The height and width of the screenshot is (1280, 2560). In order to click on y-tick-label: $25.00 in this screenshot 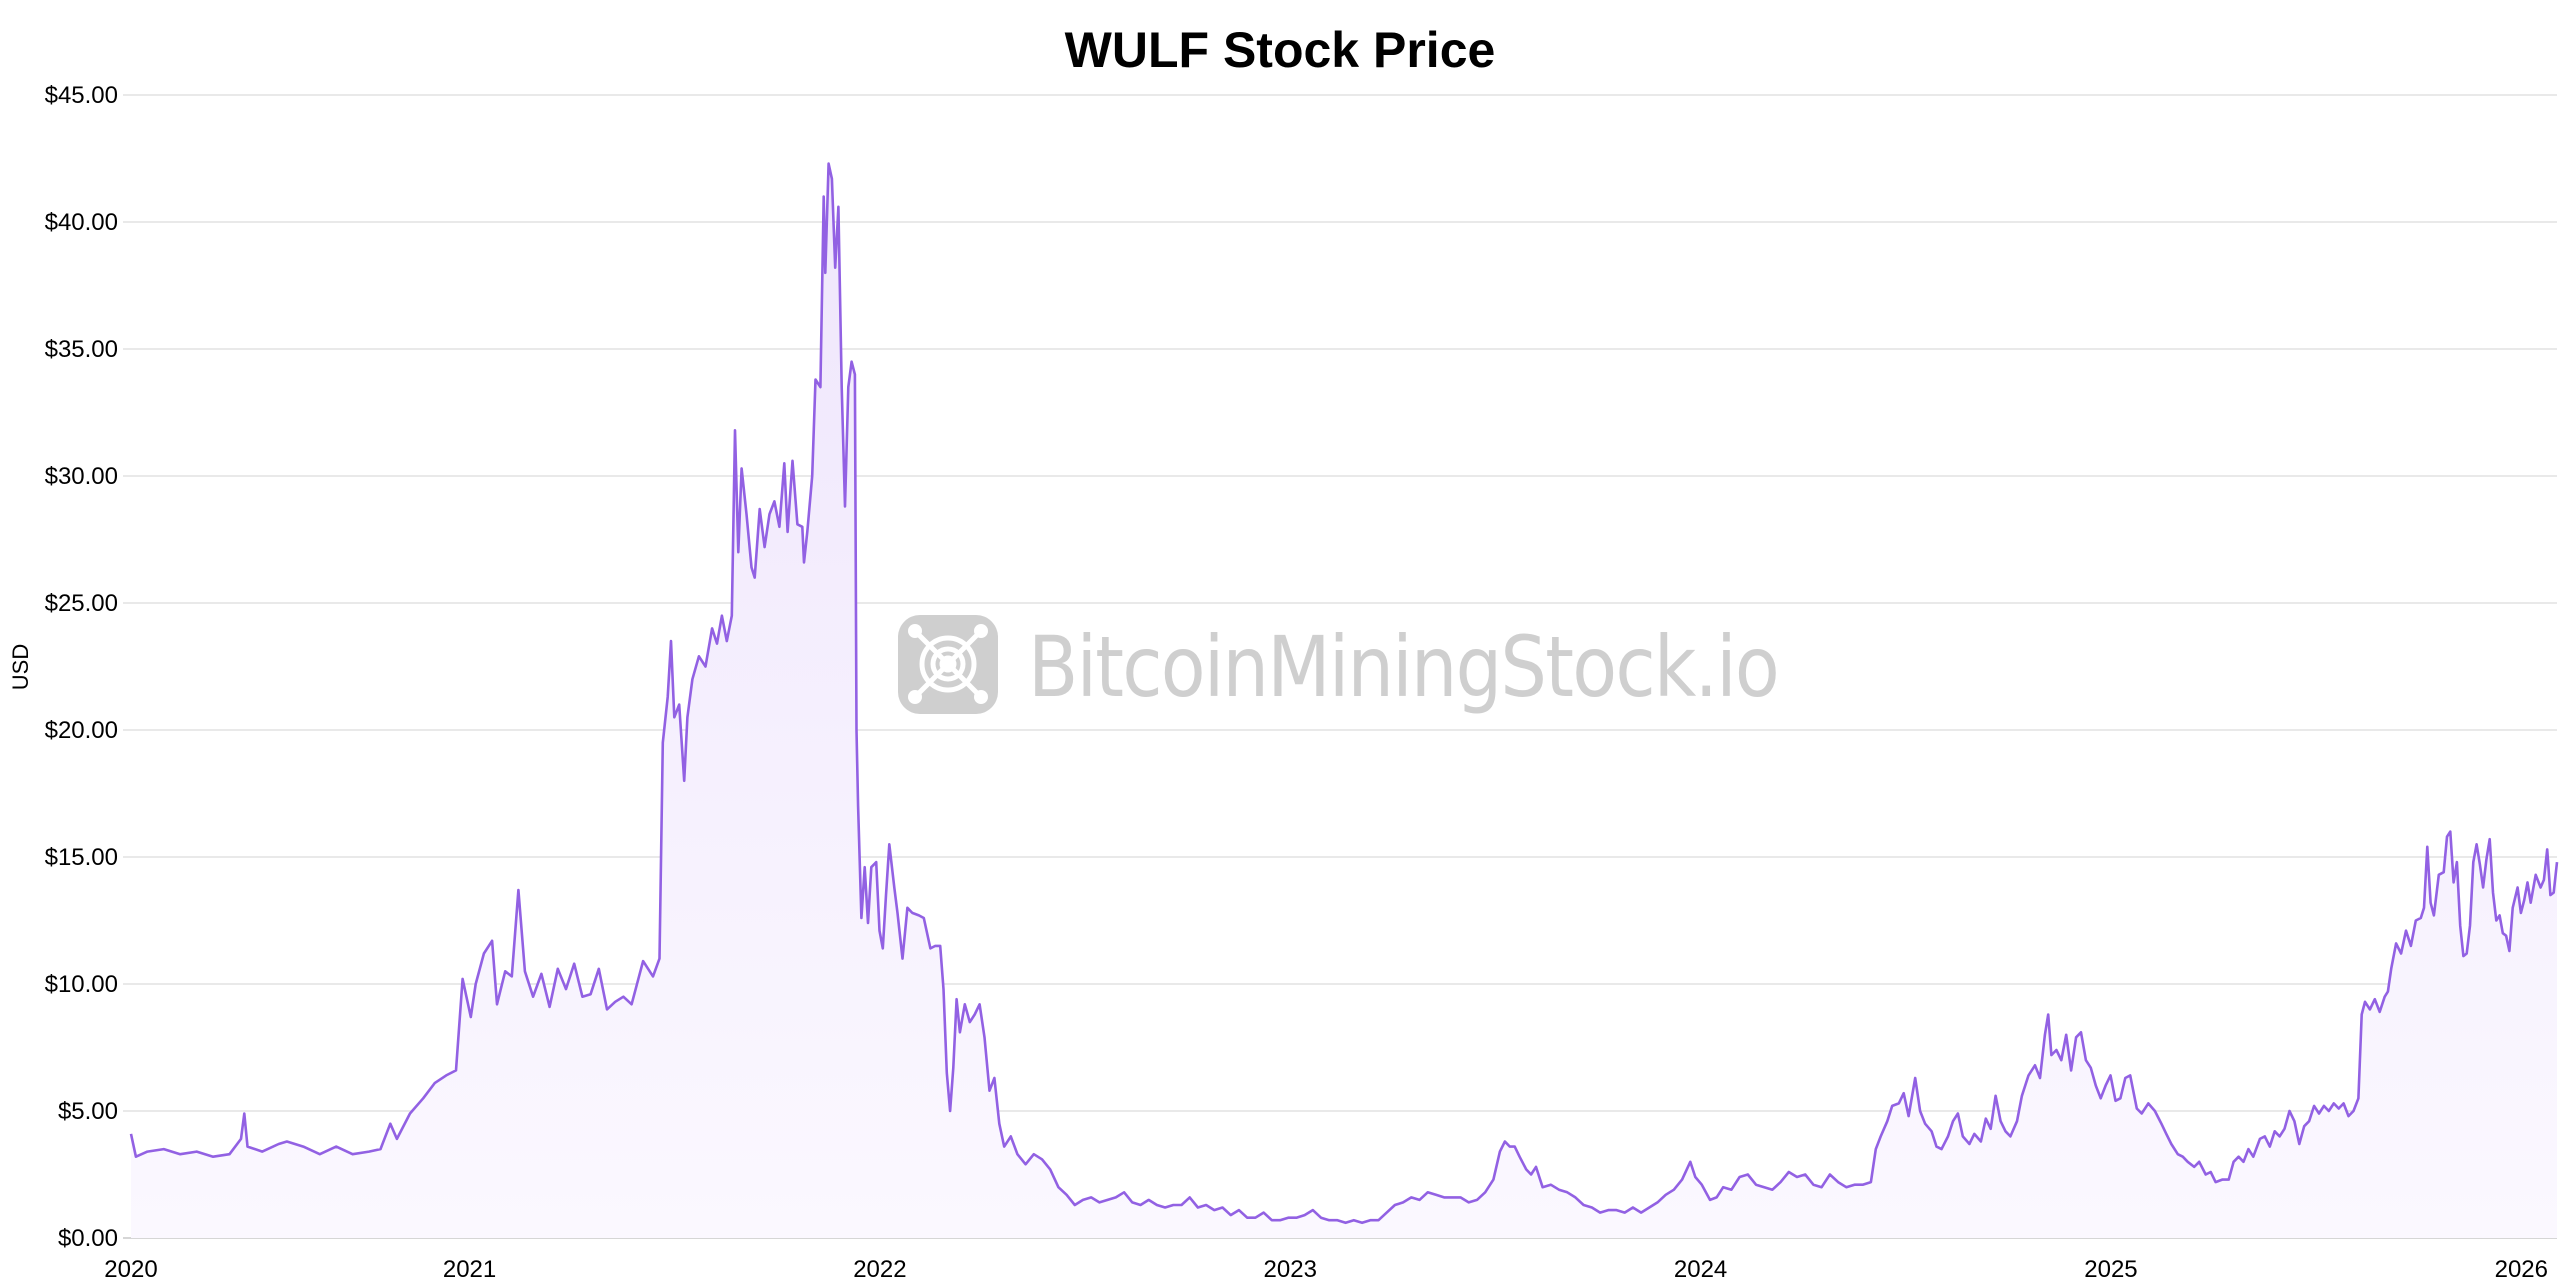, I will do `click(81, 603)`.